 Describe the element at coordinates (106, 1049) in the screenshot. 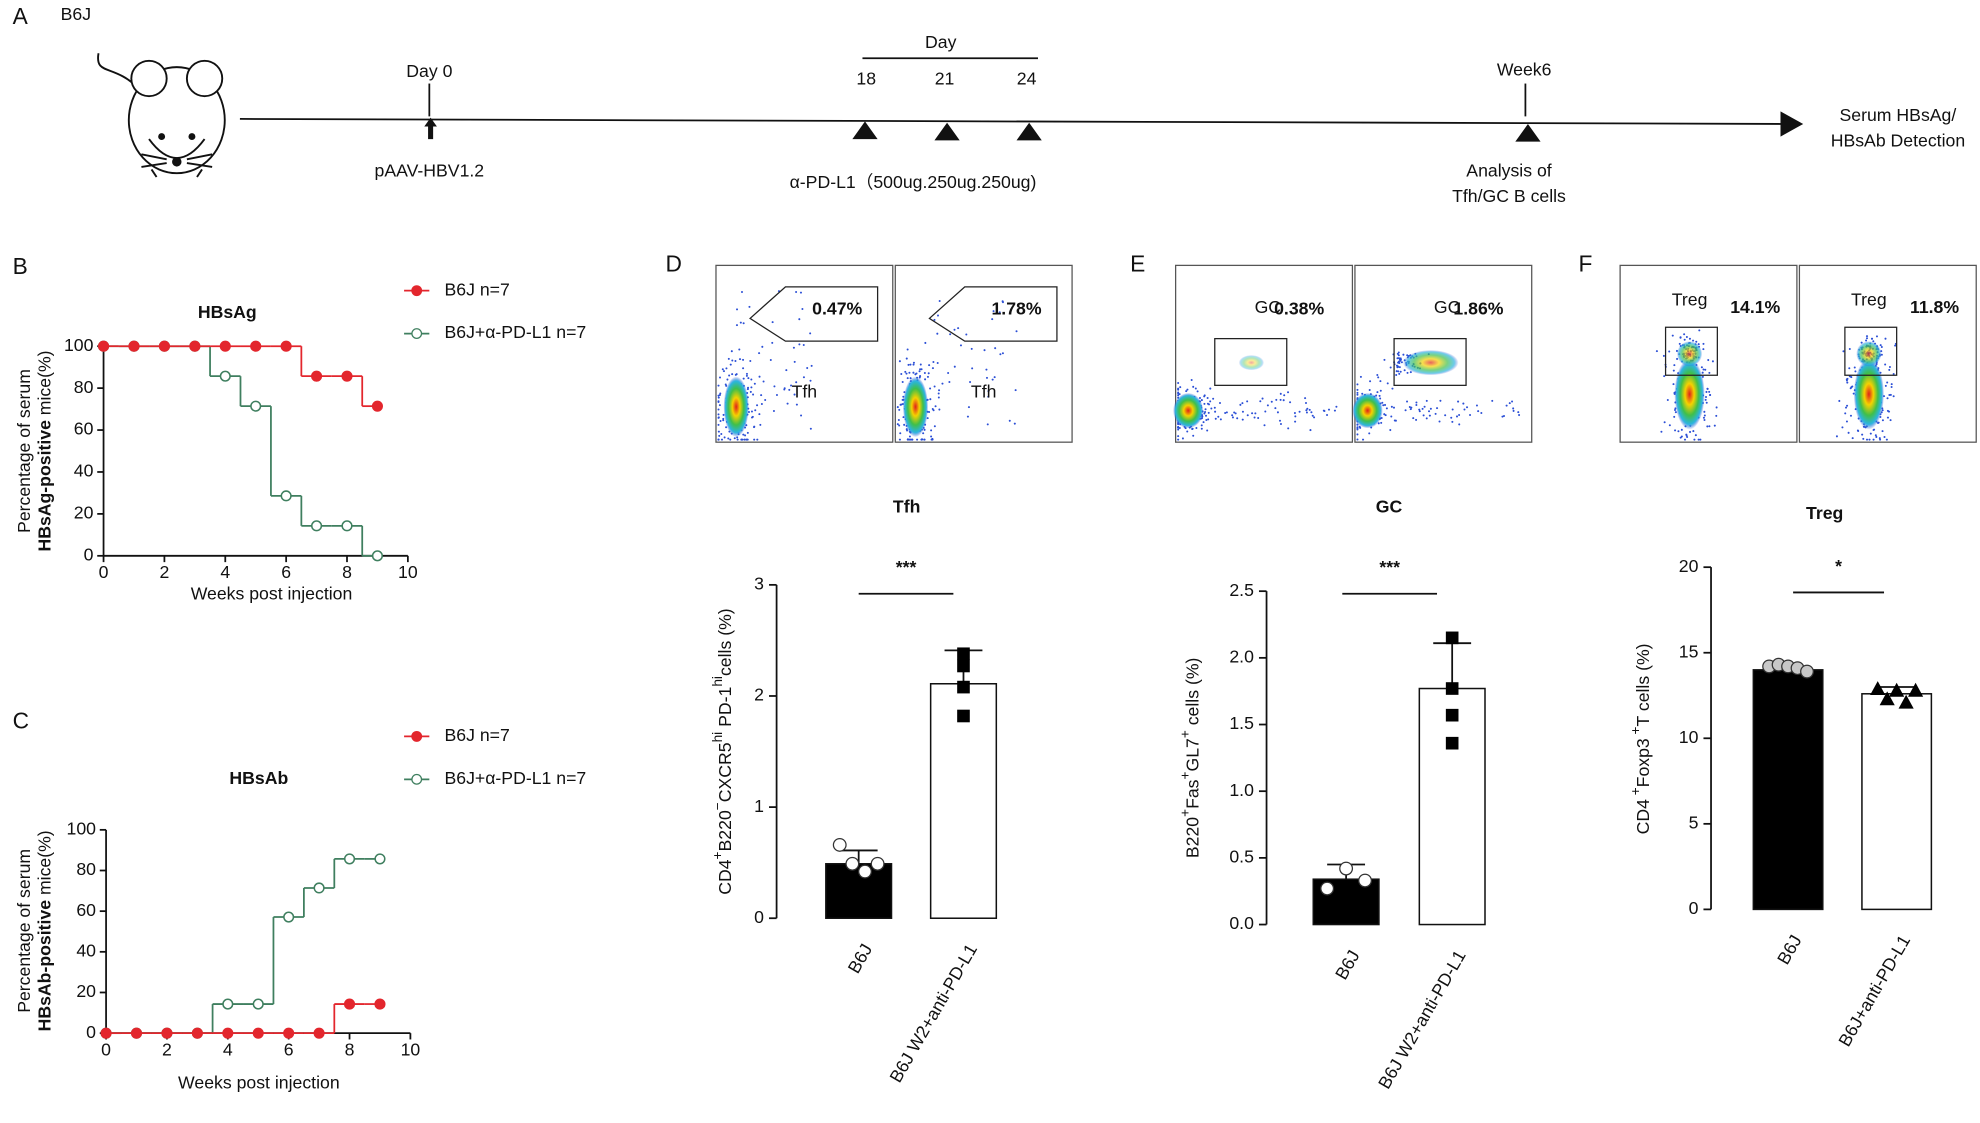

I see `x-tick-label: 0` at that location.